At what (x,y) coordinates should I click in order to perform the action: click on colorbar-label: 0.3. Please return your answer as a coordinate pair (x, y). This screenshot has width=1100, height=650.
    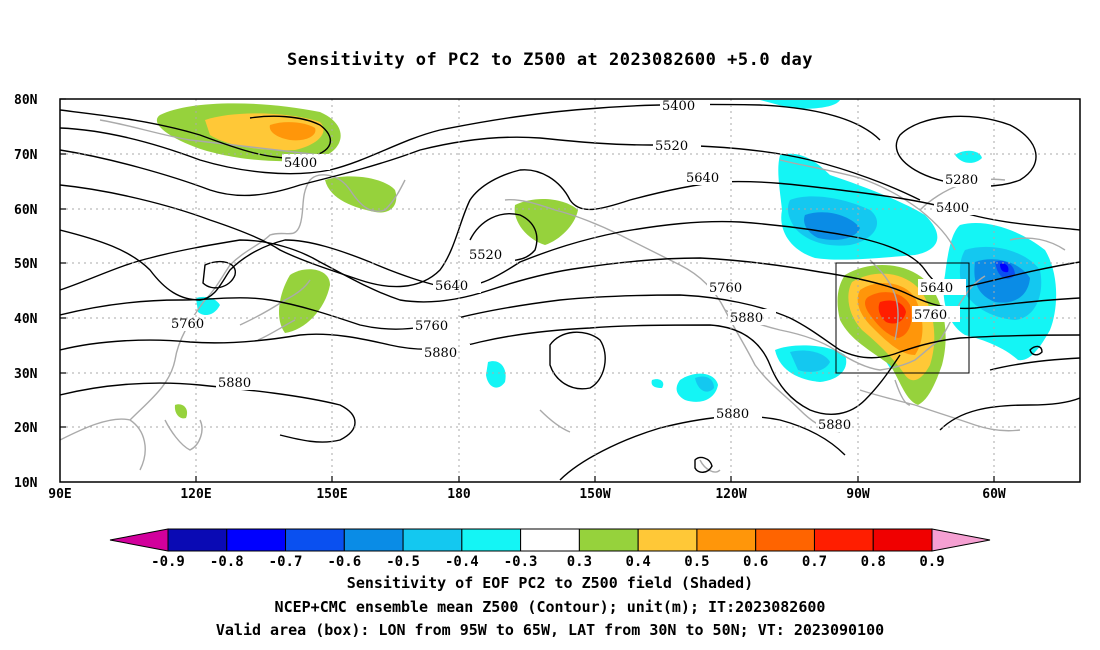
    Looking at the image, I should click on (579, 562).